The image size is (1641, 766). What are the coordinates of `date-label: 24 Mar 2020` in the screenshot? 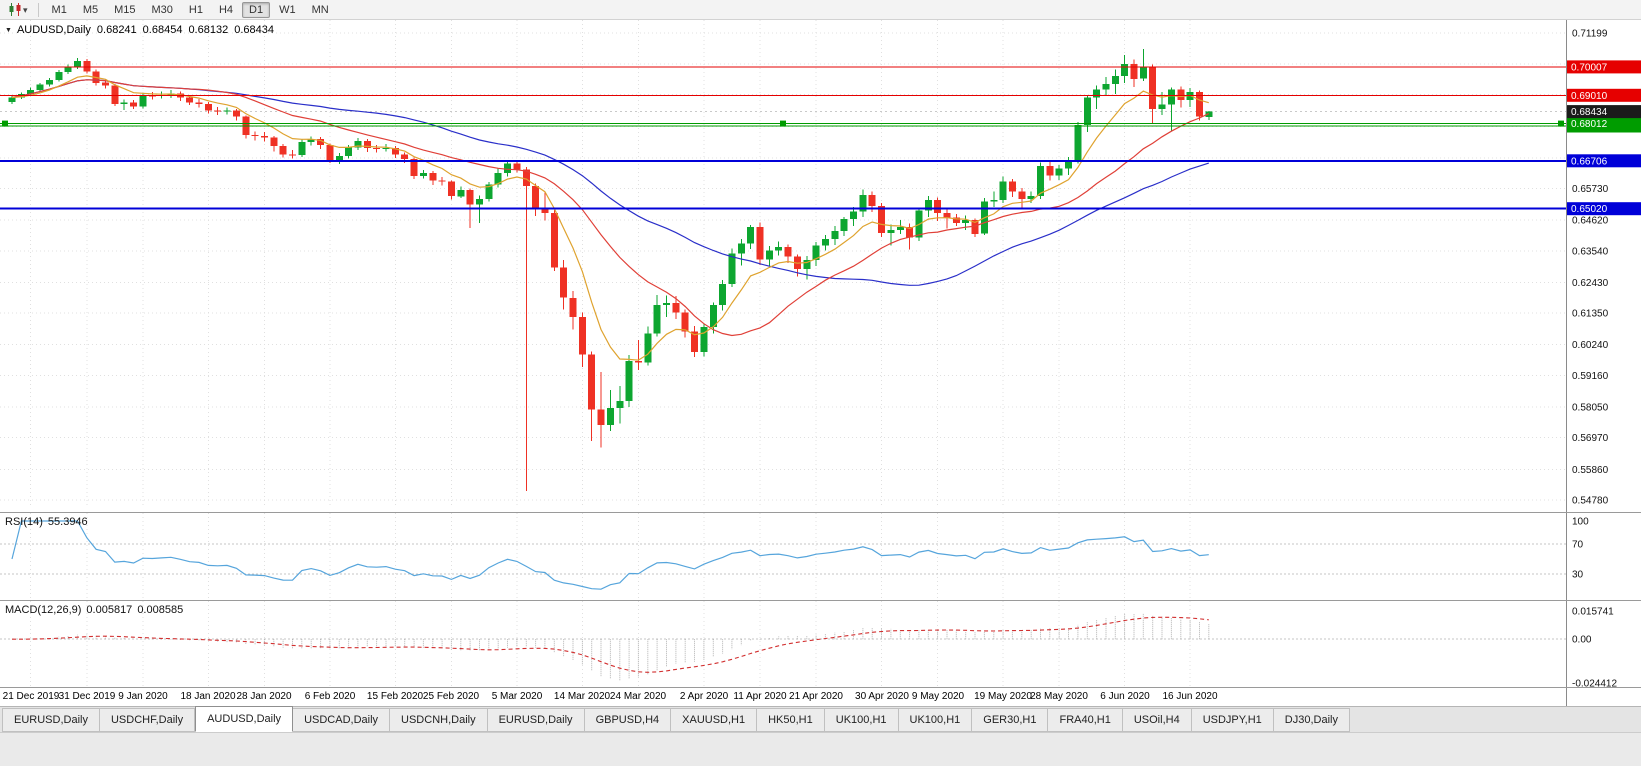 It's located at (638, 696).